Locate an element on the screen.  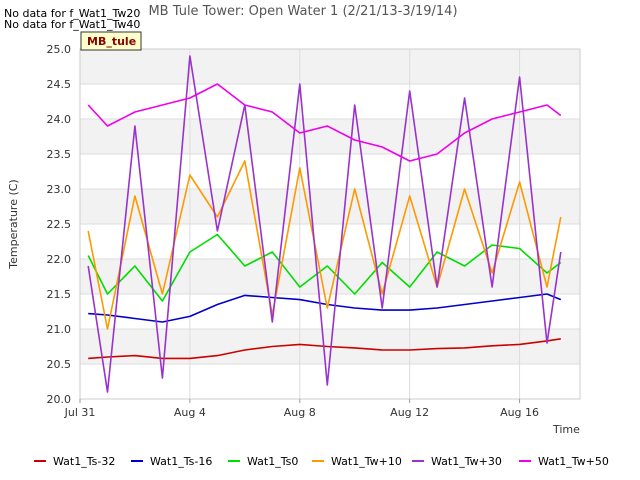
no-data-note: No data for f_Wat1_Tw40 is located at coordinates (72, 24).